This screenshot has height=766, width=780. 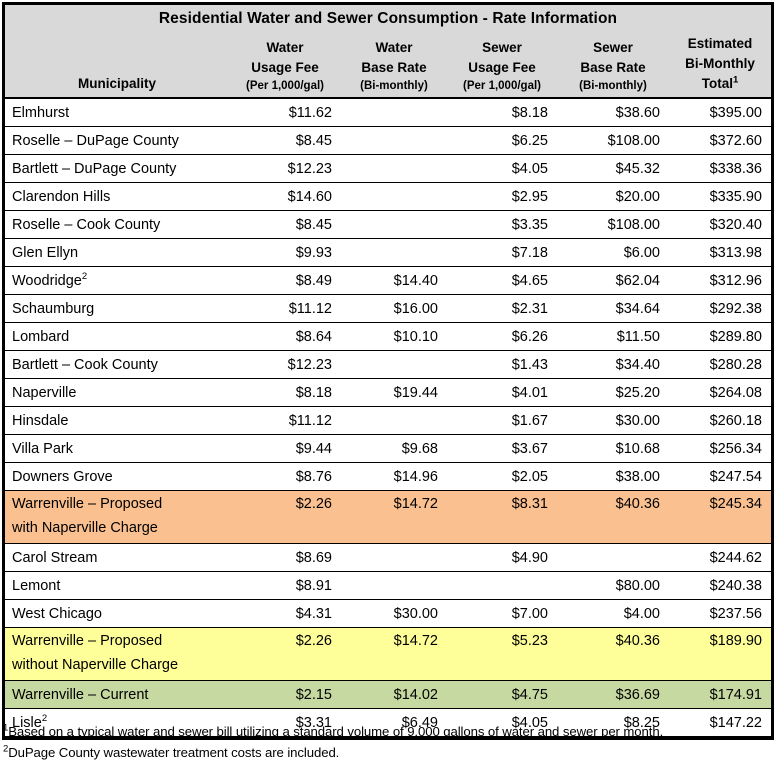 What do you see at coordinates (529, 336) in the screenshot?
I see `sewer-usage-cell: $6.26` at bounding box center [529, 336].